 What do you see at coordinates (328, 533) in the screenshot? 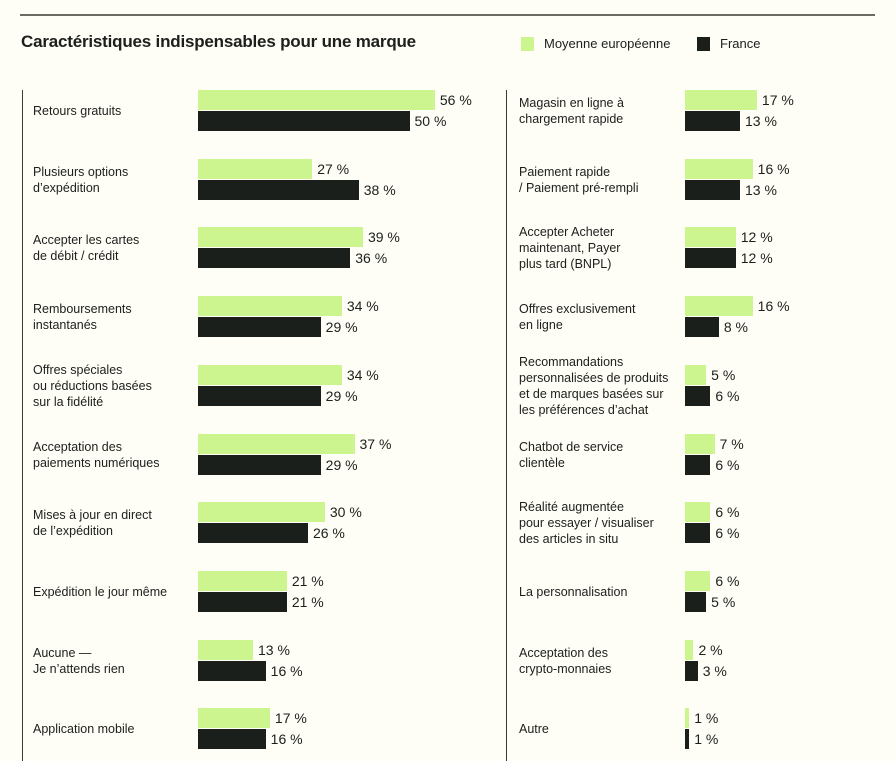
I see `data-label: 26 %` at bounding box center [328, 533].